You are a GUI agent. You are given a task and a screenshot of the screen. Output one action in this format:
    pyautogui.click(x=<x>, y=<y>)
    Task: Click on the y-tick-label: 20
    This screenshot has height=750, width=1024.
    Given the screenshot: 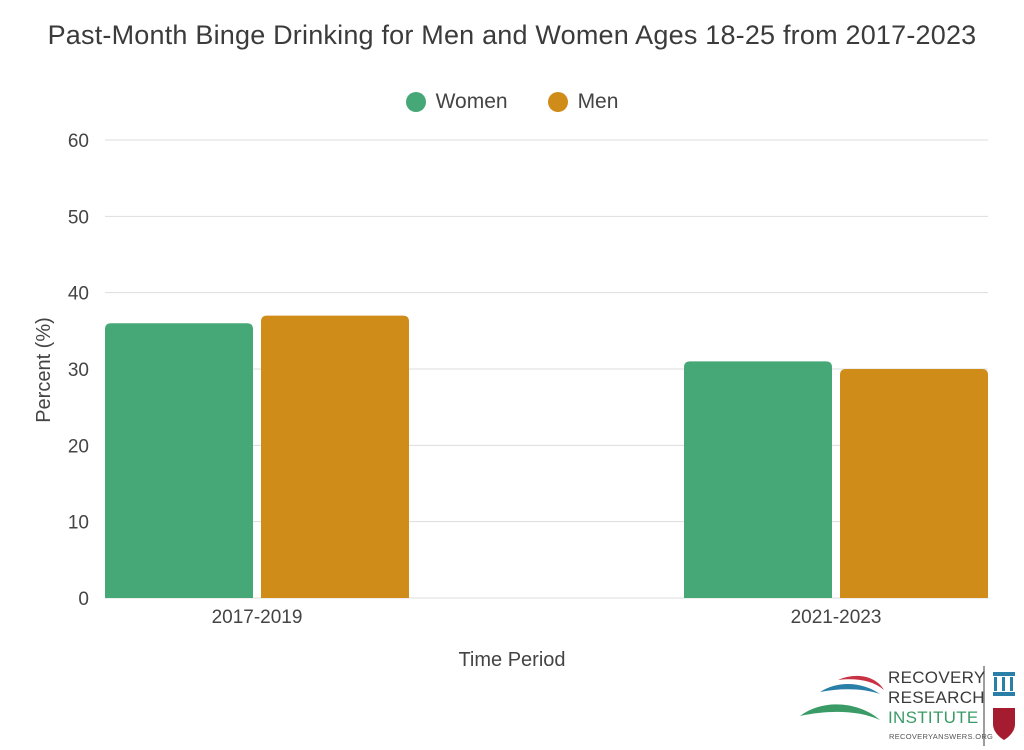 What is the action you would take?
    pyautogui.click(x=78, y=446)
    